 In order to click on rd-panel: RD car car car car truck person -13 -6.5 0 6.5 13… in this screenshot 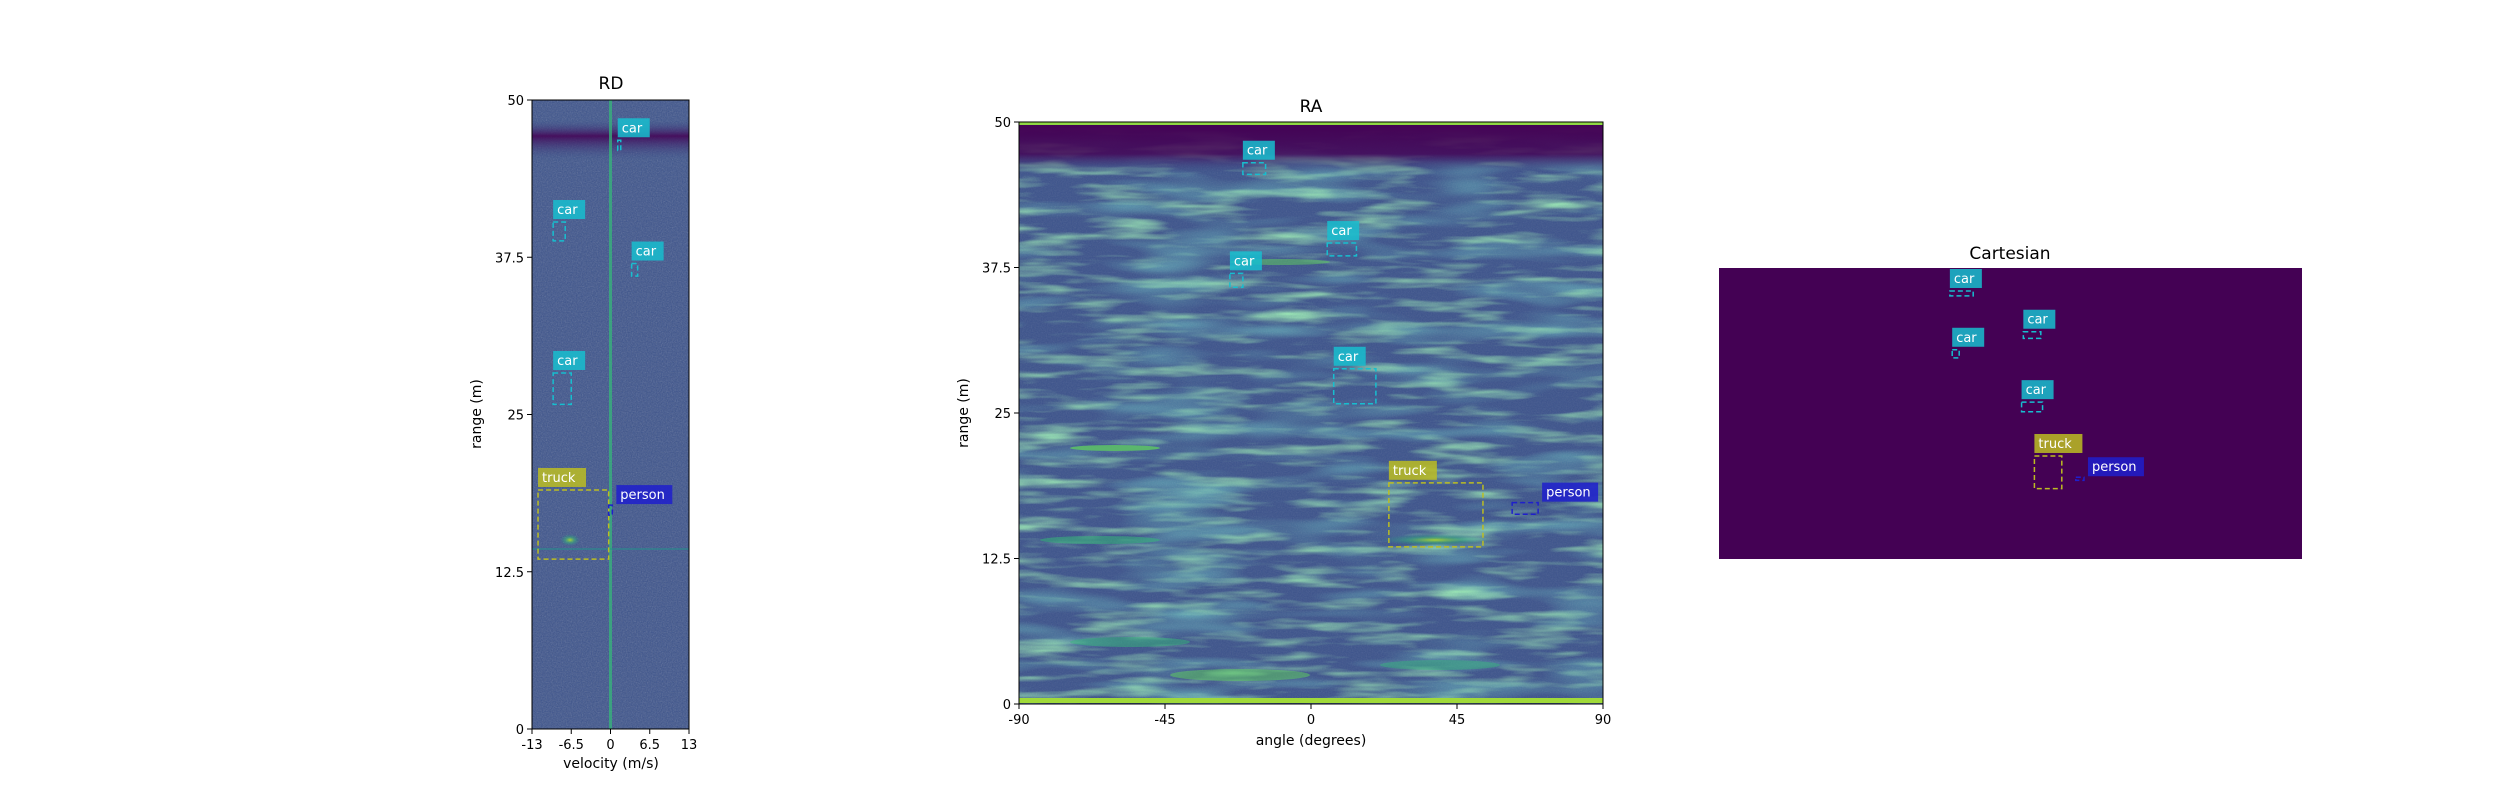, I will do `click(583, 423)`.